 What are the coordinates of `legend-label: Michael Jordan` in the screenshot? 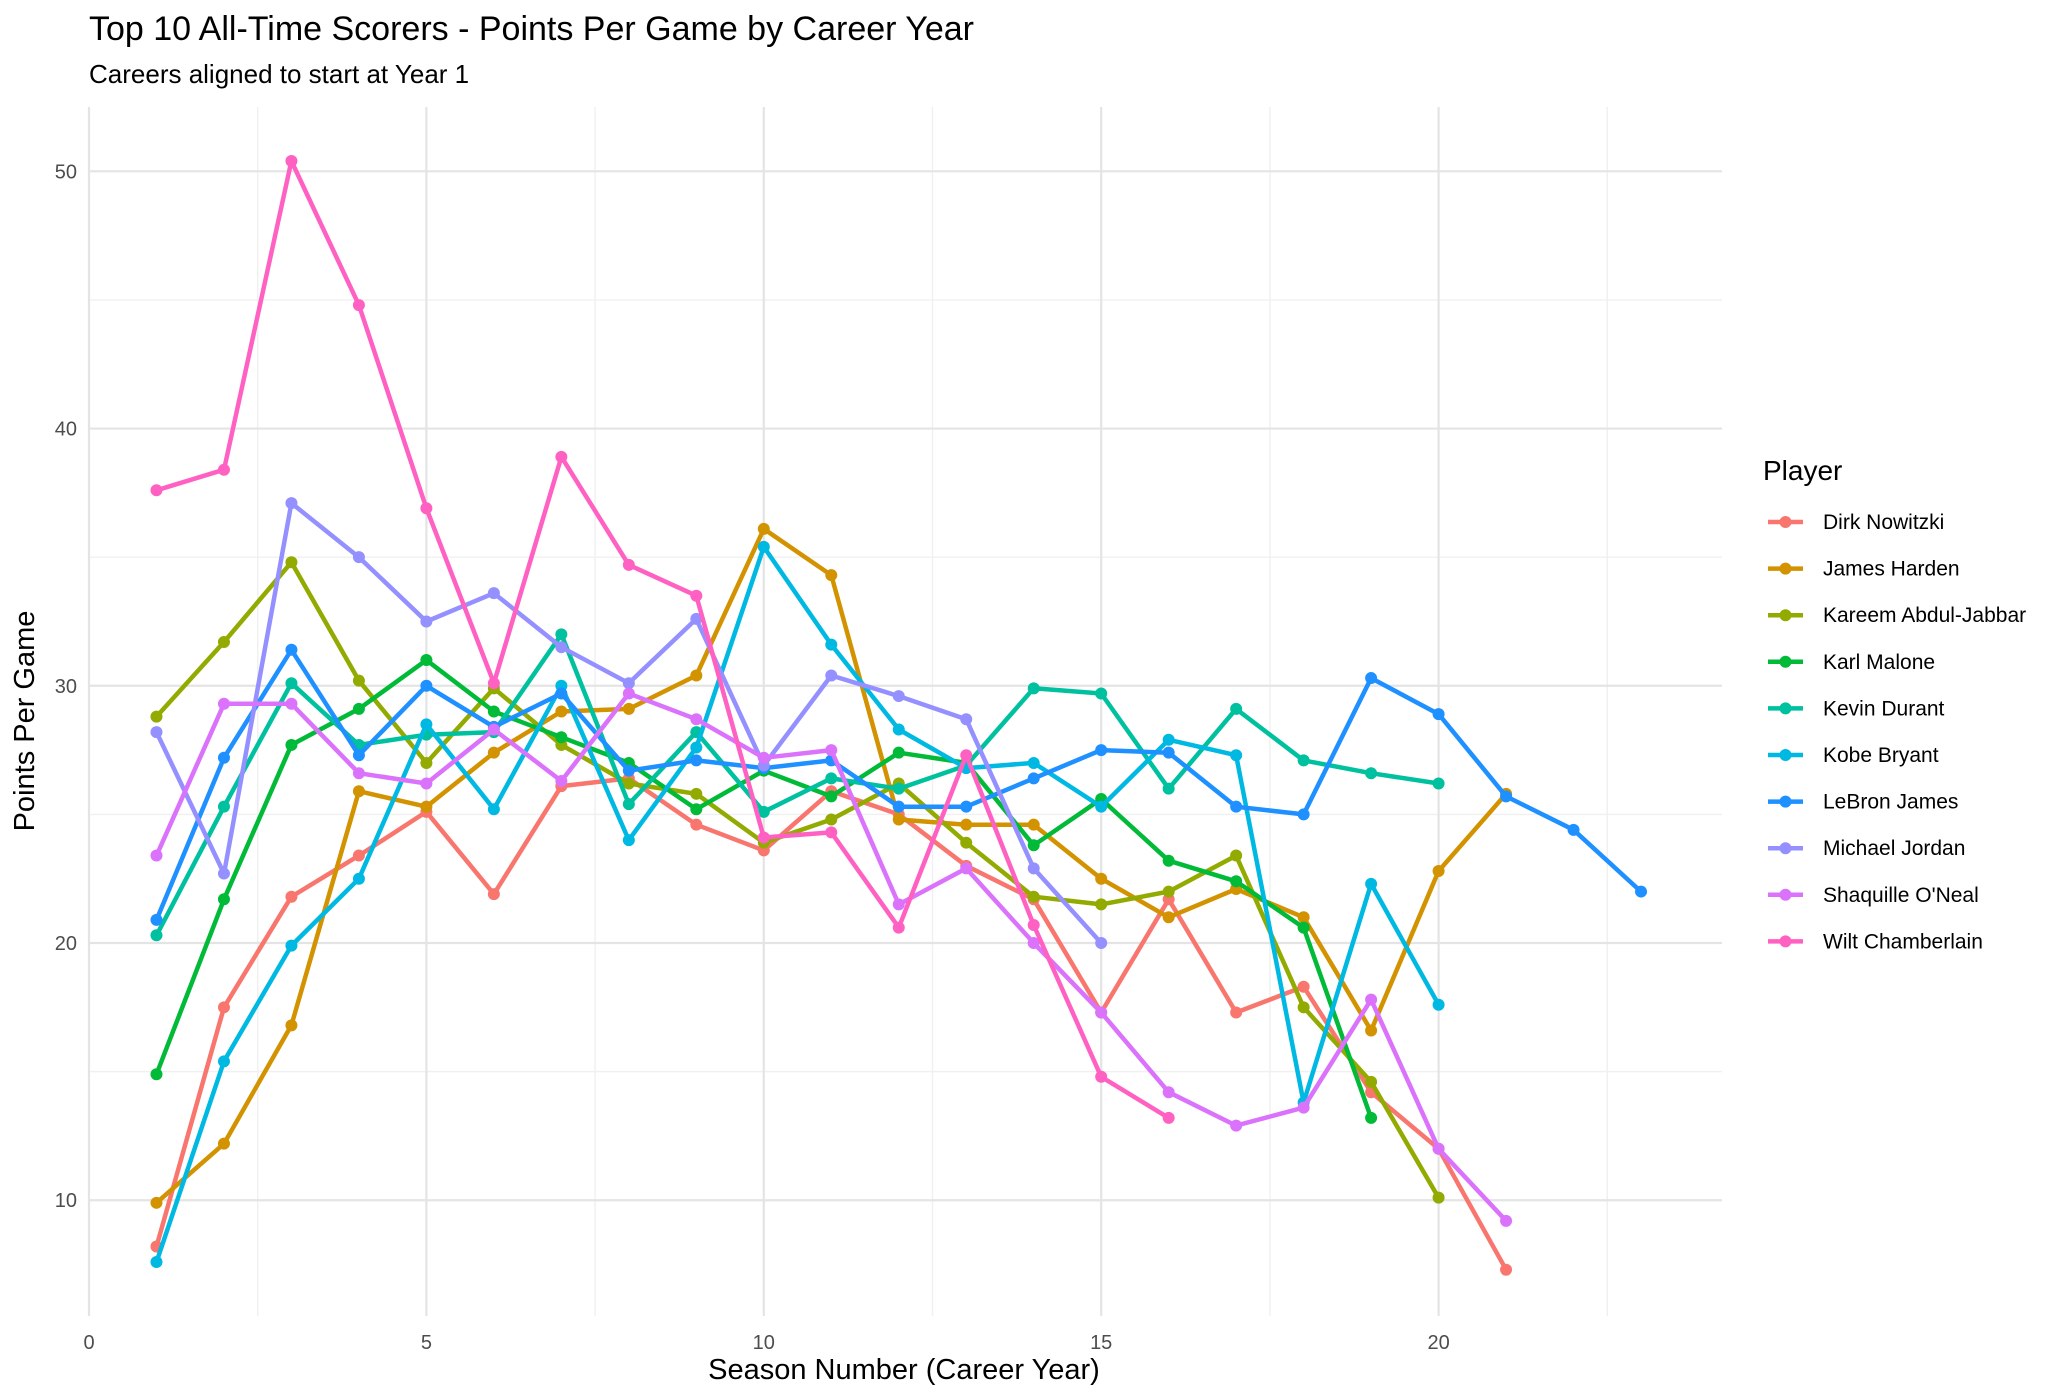 It's located at (1894, 848).